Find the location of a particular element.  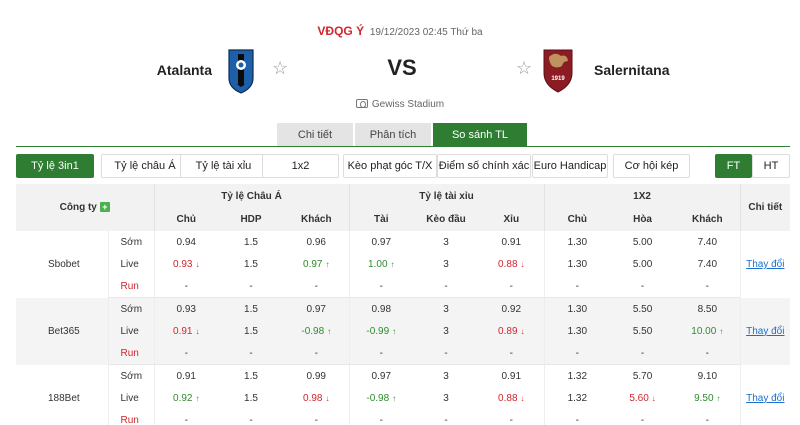

odds-phase-label: Live is located at coordinates (130, 331).